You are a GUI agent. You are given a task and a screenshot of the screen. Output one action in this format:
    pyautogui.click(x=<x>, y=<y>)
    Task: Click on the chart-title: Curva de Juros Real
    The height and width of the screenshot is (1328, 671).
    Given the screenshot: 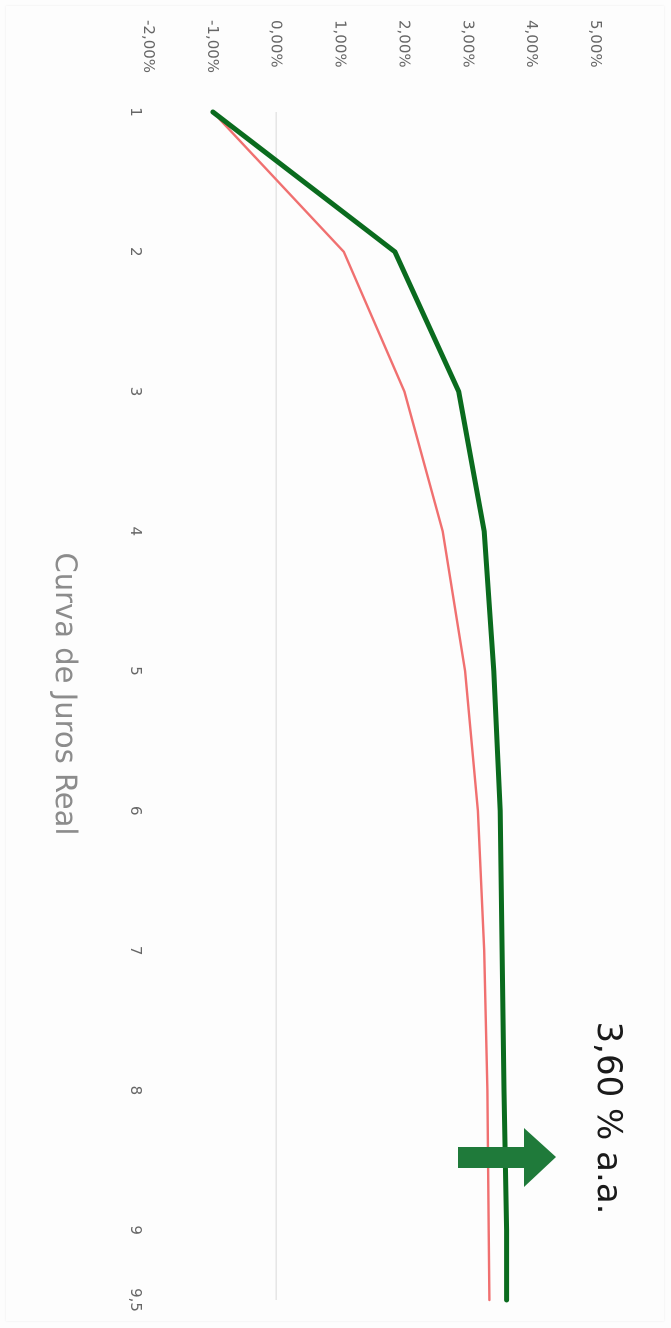 What is the action you would take?
    pyautogui.click(x=66, y=694)
    